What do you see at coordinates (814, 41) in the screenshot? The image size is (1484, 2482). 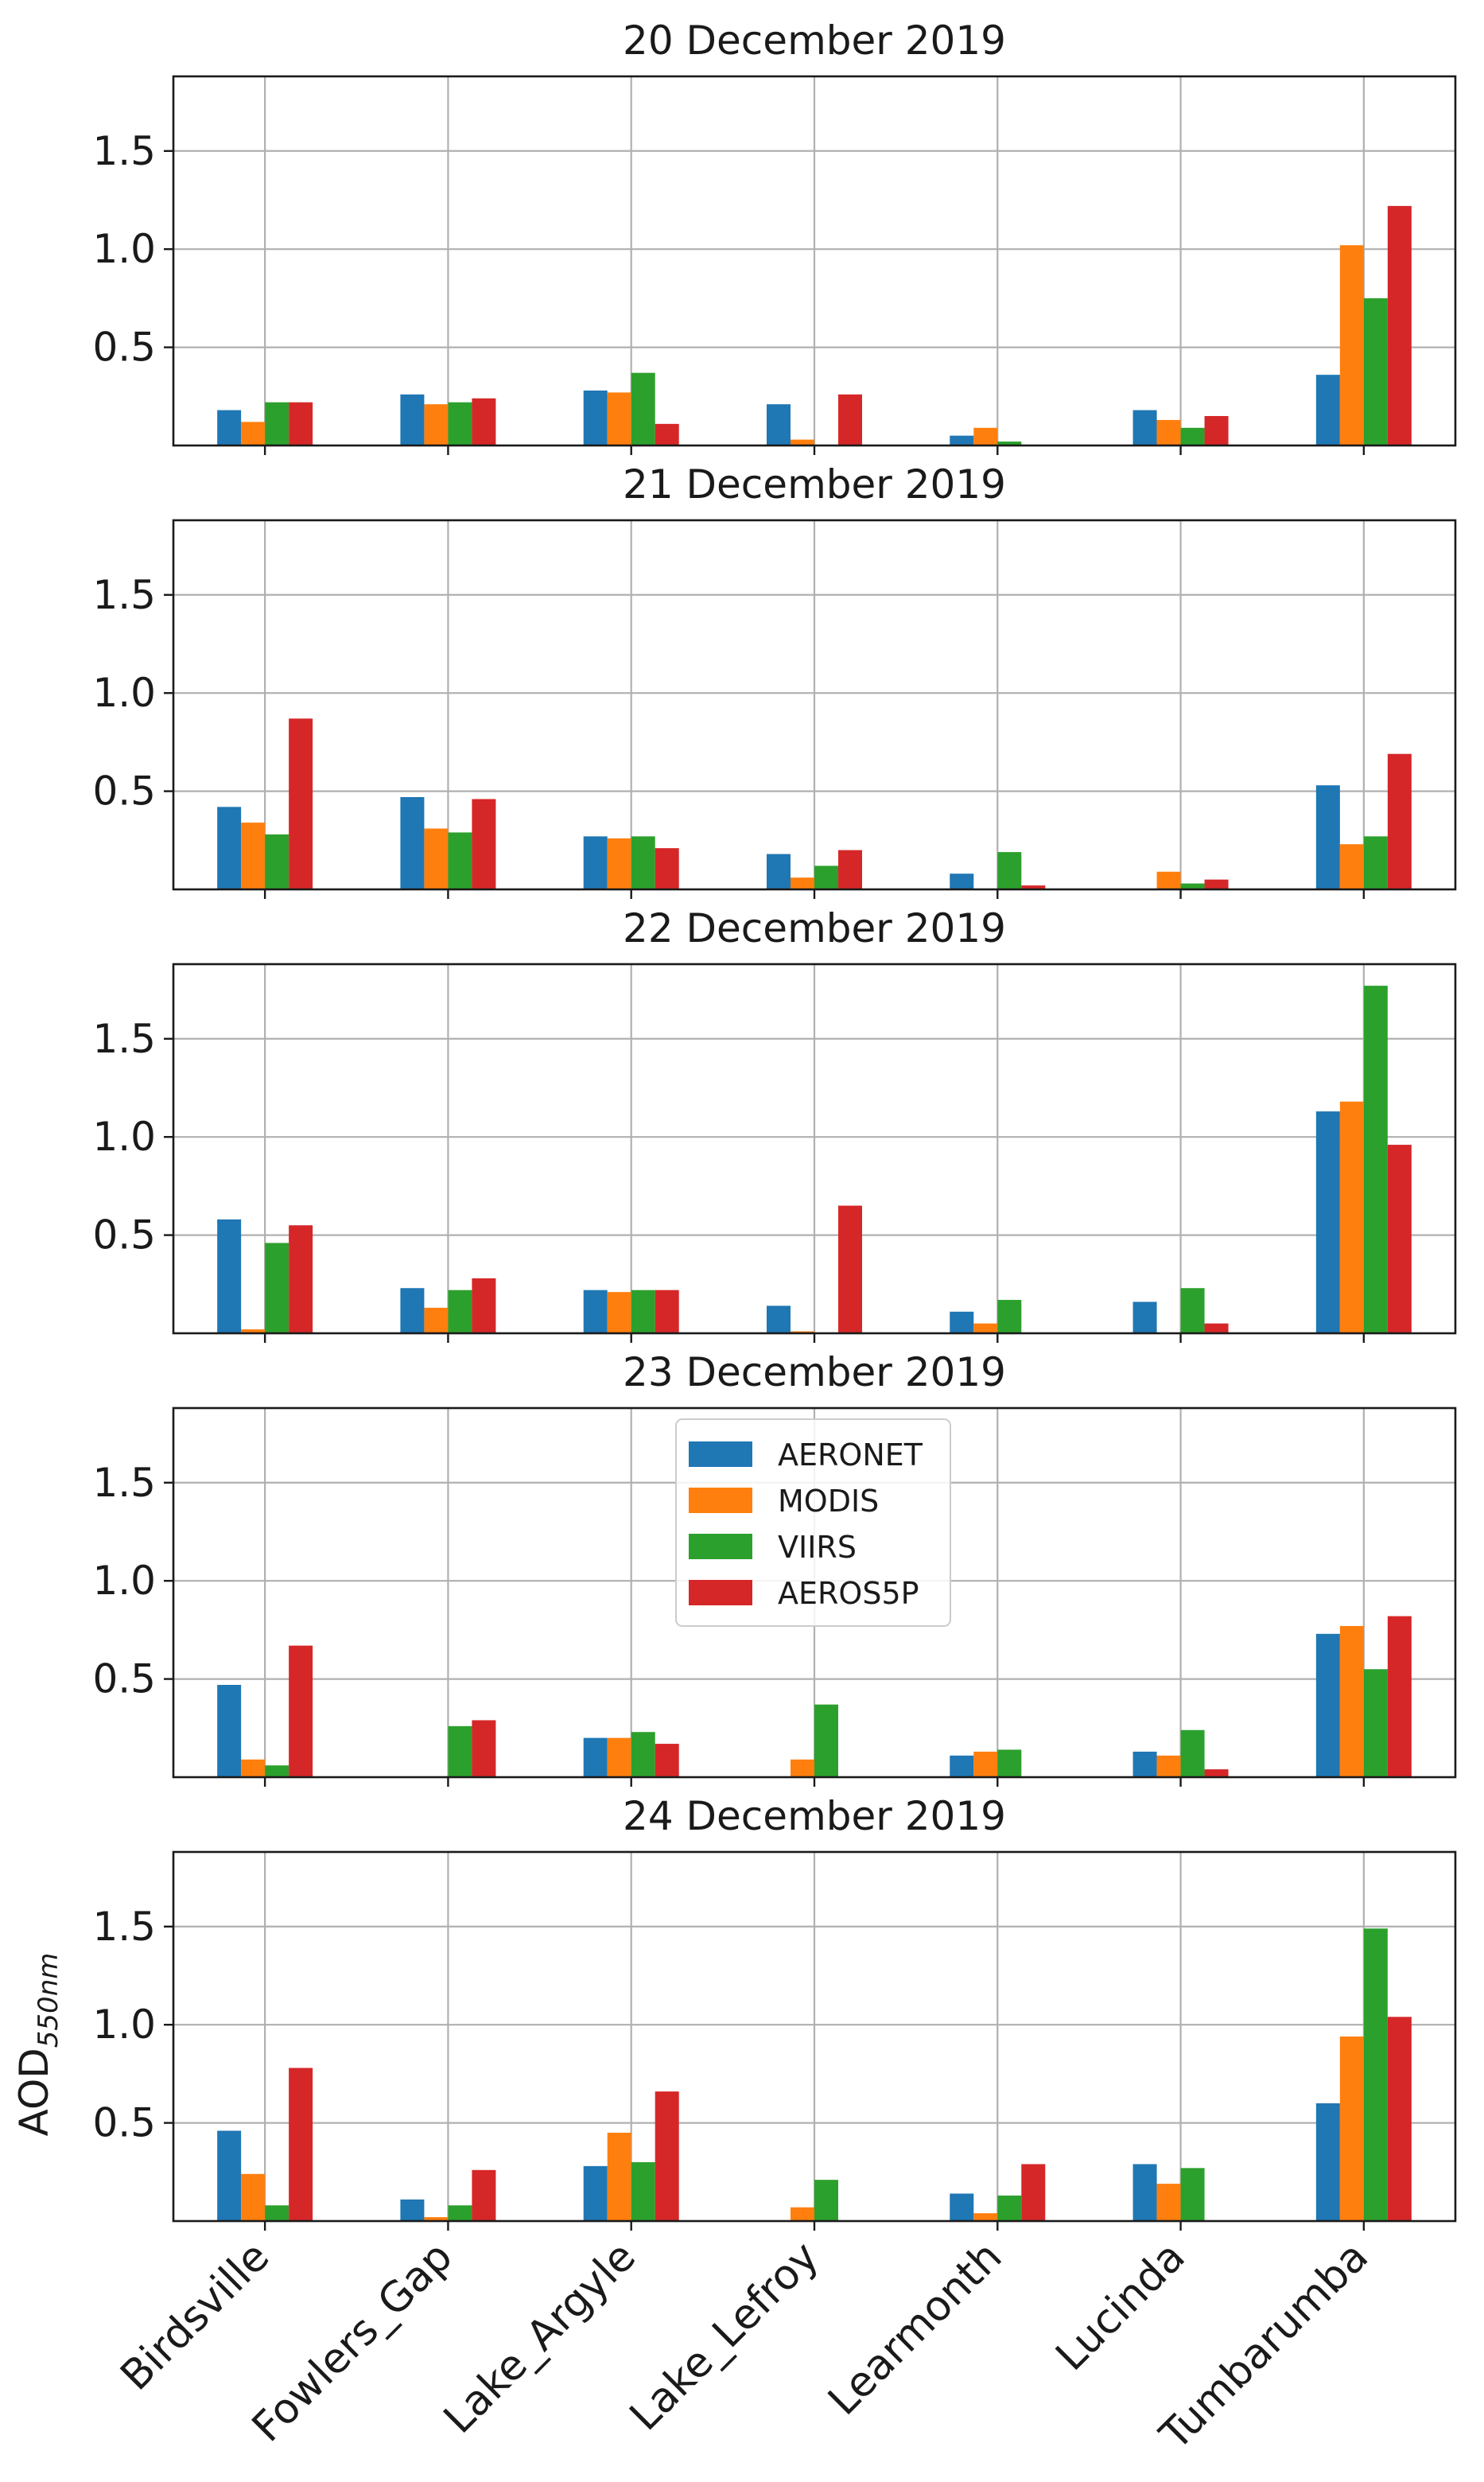 I see `panel-title: 20 December 2019` at bounding box center [814, 41].